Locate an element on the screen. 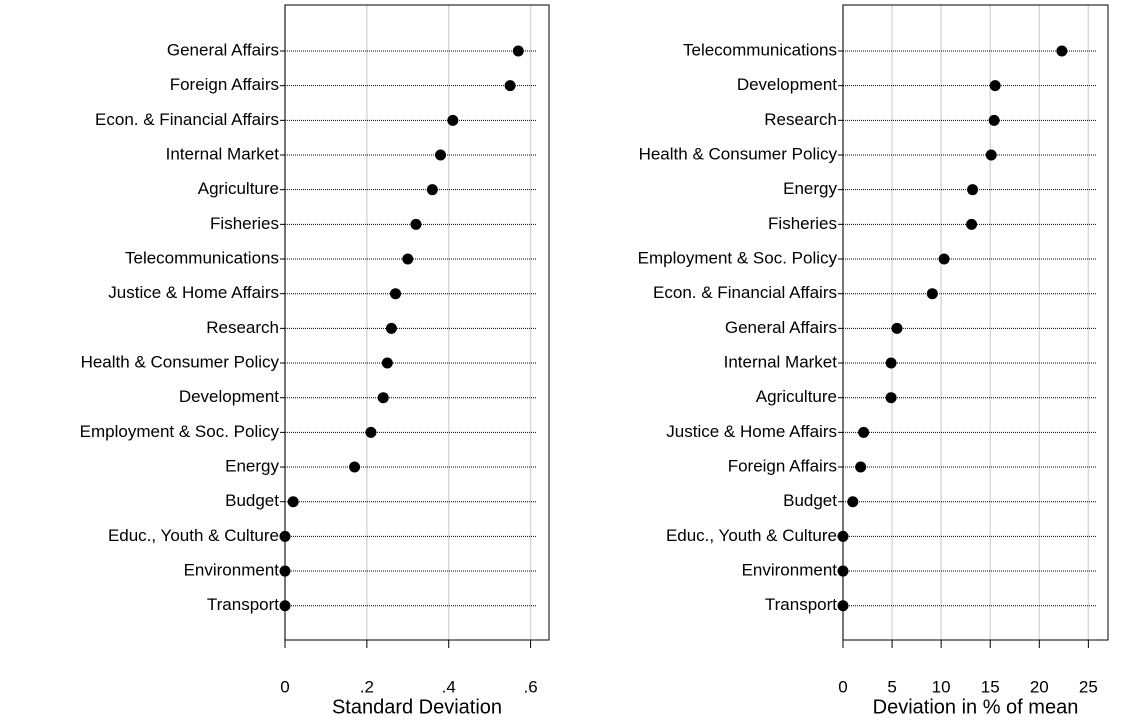 The height and width of the screenshot is (722, 1121). x-axis-label: Deviation in % of mean is located at coordinates (976, 707).